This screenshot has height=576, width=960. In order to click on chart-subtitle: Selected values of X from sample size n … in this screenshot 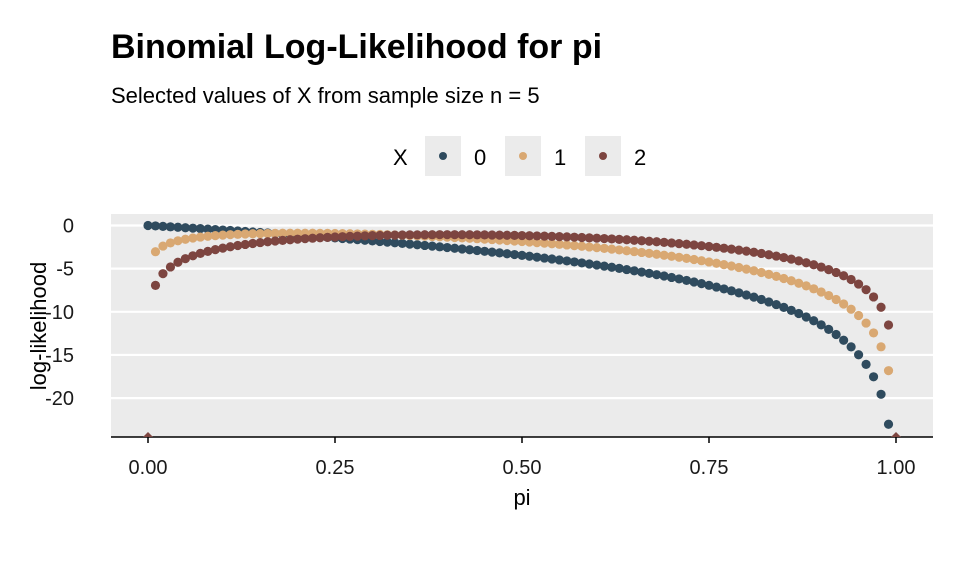, I will do `click(325, 95)`.